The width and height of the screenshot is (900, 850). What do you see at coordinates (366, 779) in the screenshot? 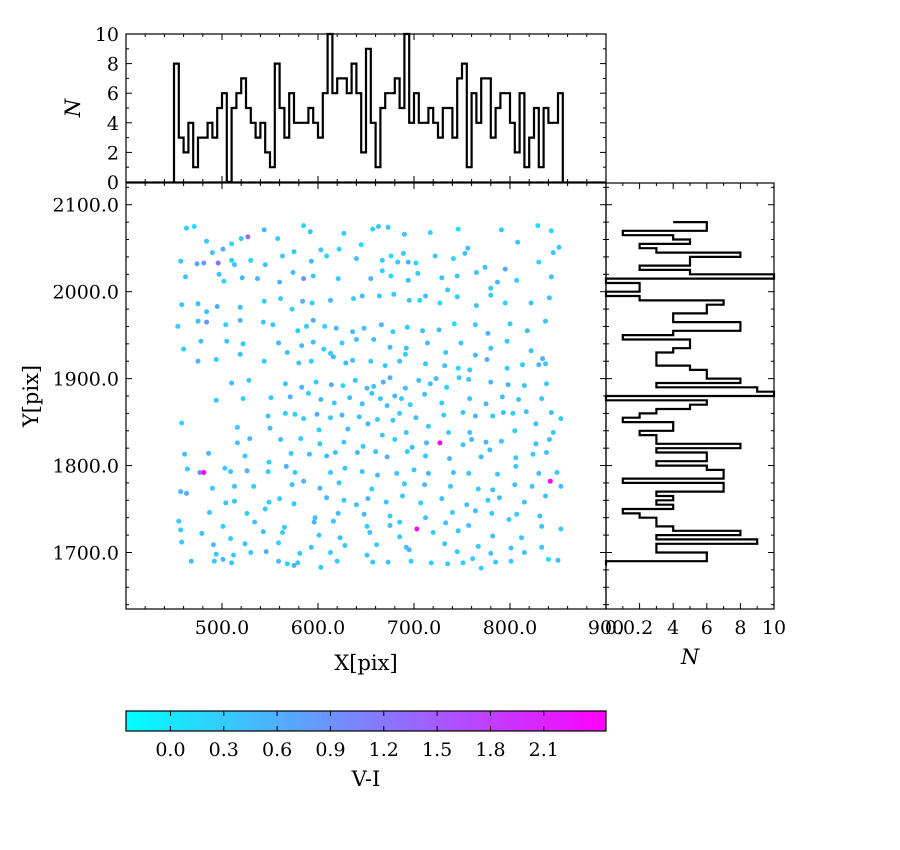
I see `colorbar-label: V-I` at bounding box center [366, 779].